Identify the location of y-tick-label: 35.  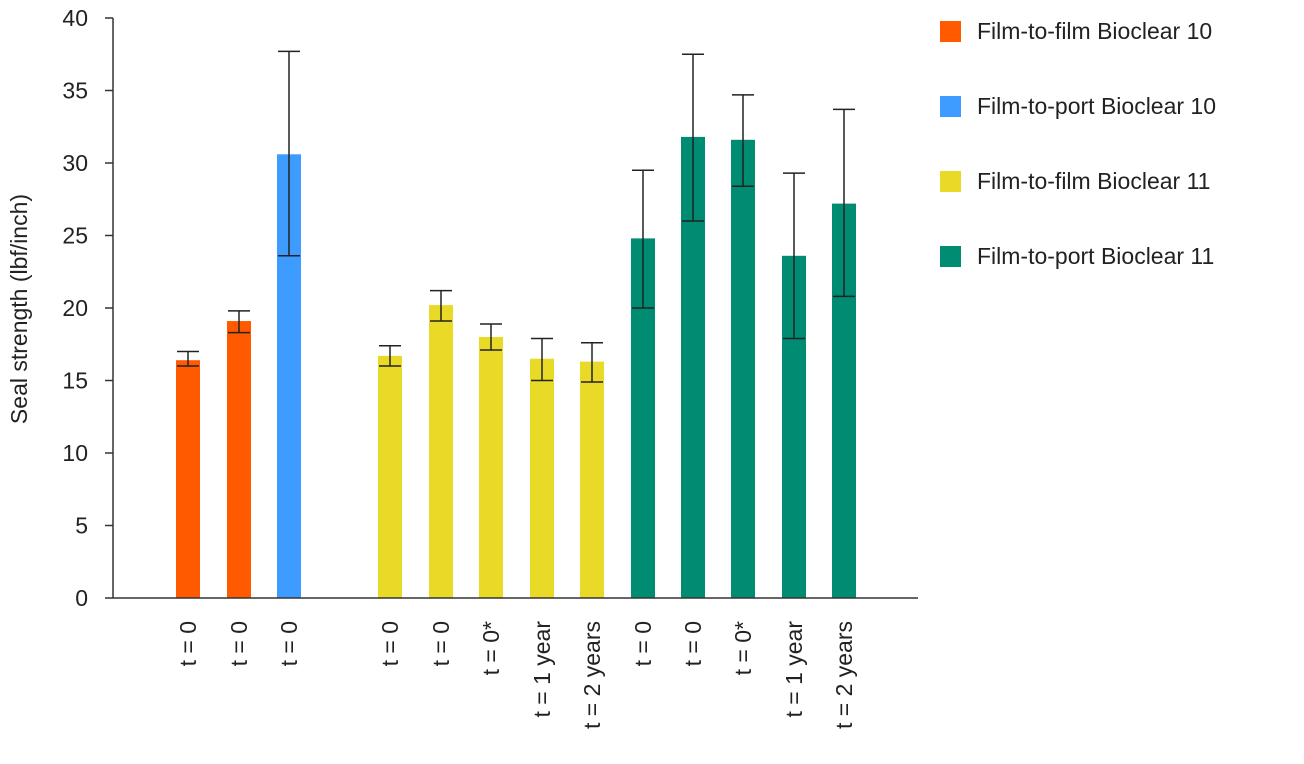
(75, 91).